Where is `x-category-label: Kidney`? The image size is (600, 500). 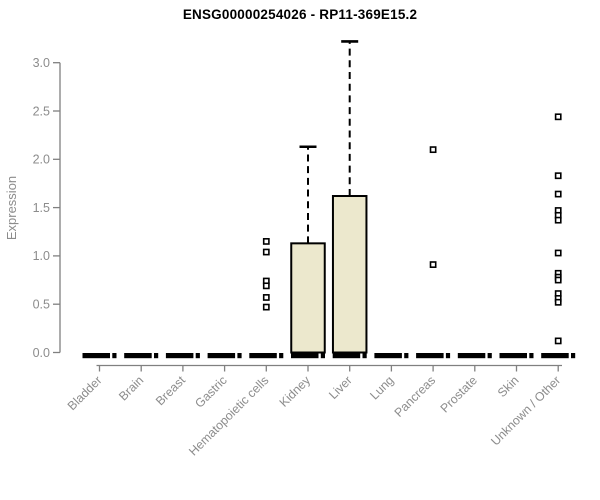
x-category-label: Kidney is located at coordinates (295, 391).